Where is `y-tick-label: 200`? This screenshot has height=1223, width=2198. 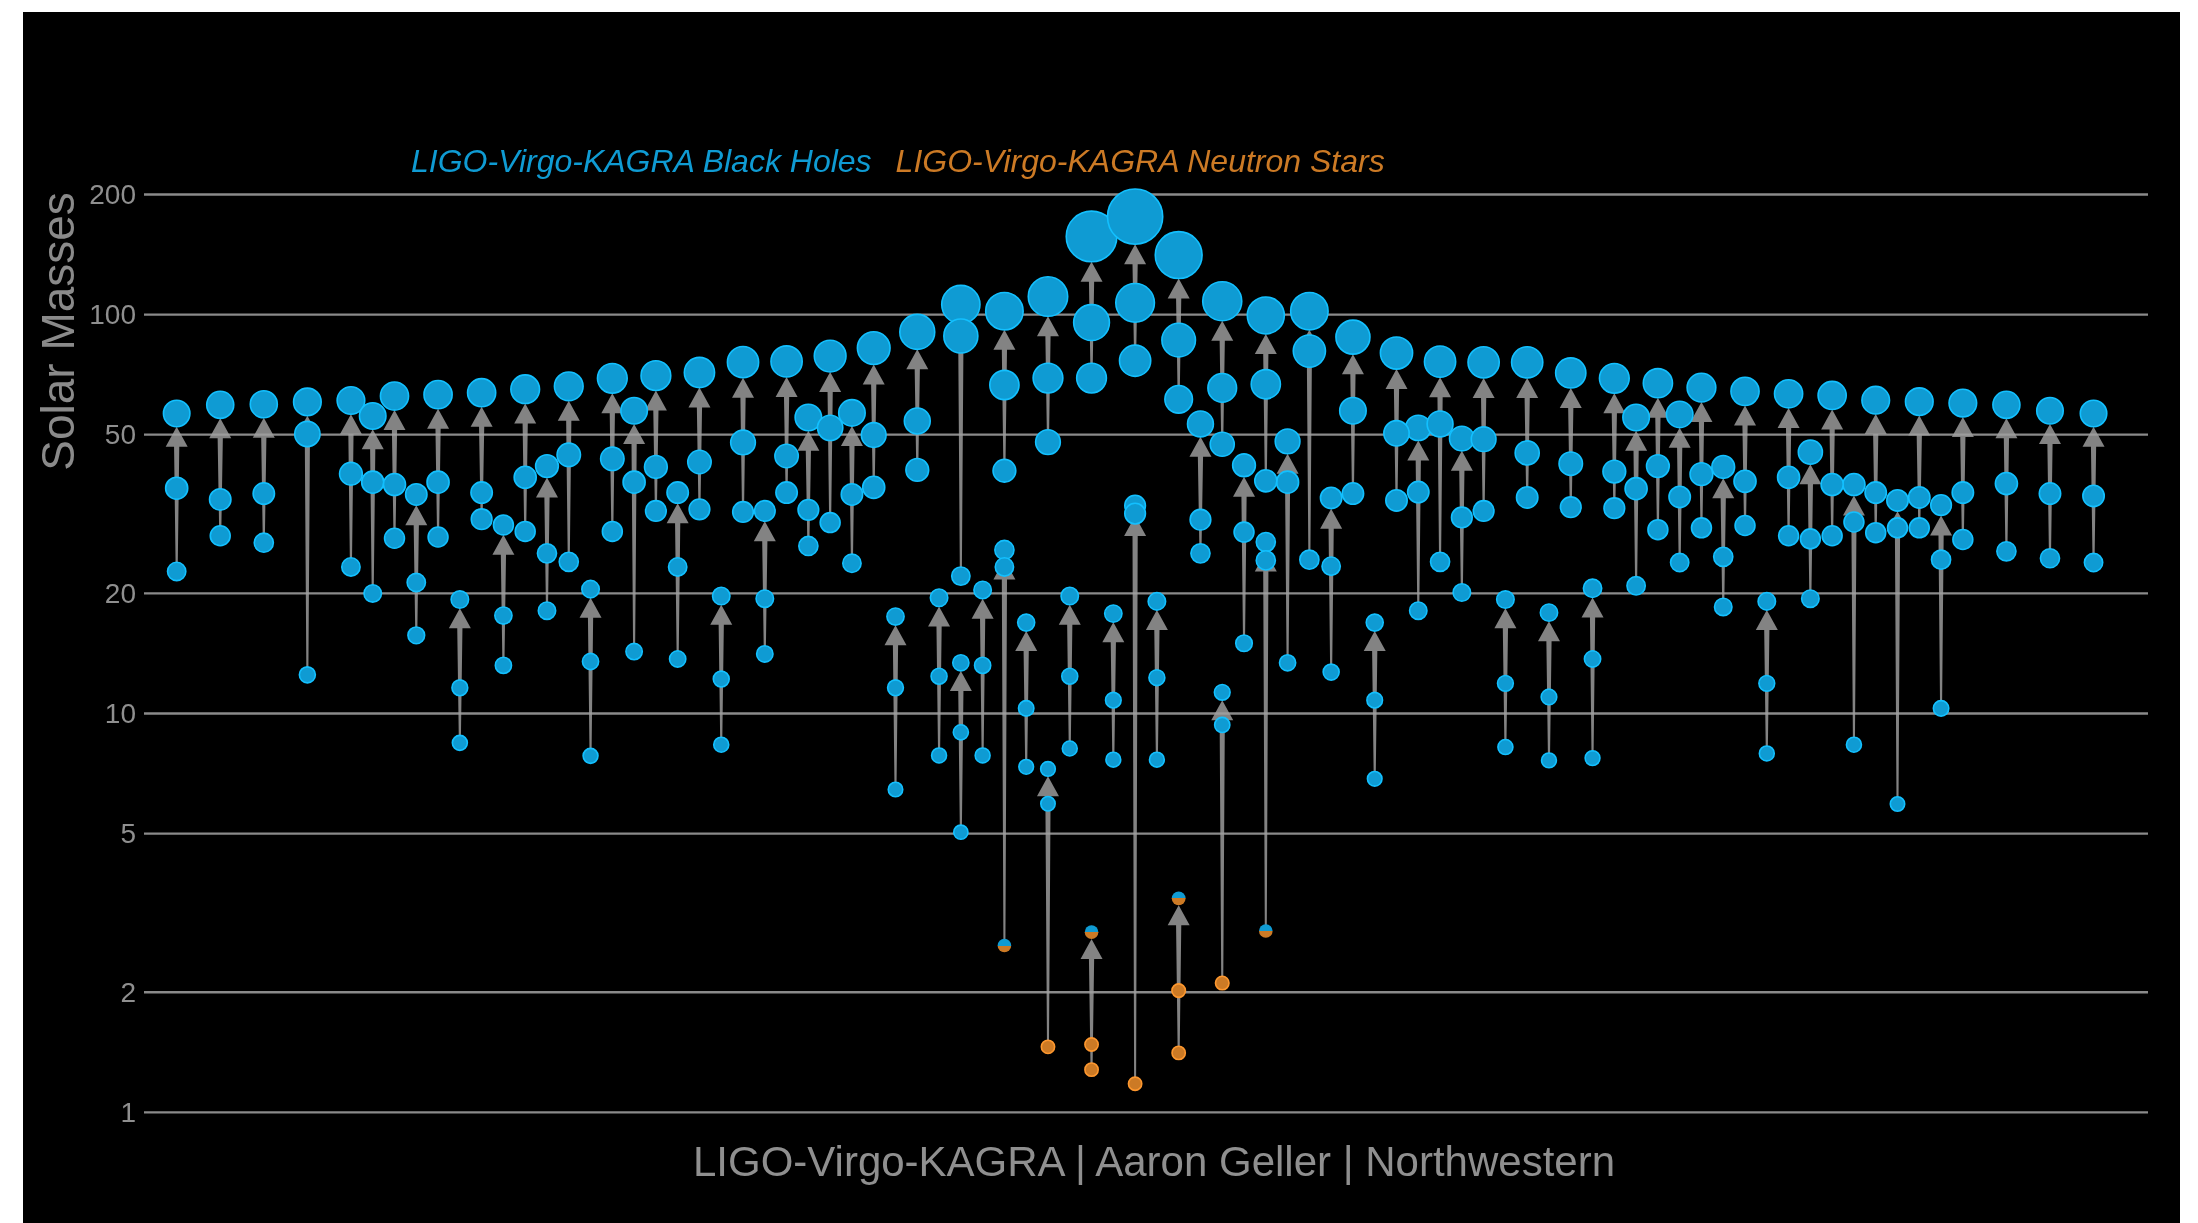 y-tick-label: 200 is located at coordinates (112, 194).